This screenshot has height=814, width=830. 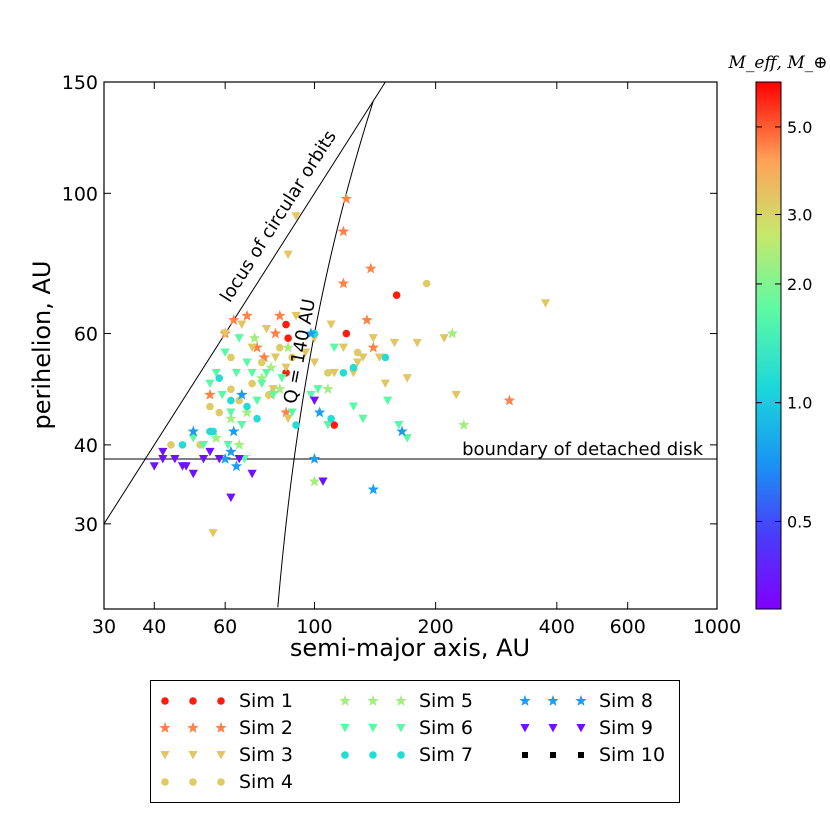 I want to click on x-tick-label: 600, so click(x=628, y=627).